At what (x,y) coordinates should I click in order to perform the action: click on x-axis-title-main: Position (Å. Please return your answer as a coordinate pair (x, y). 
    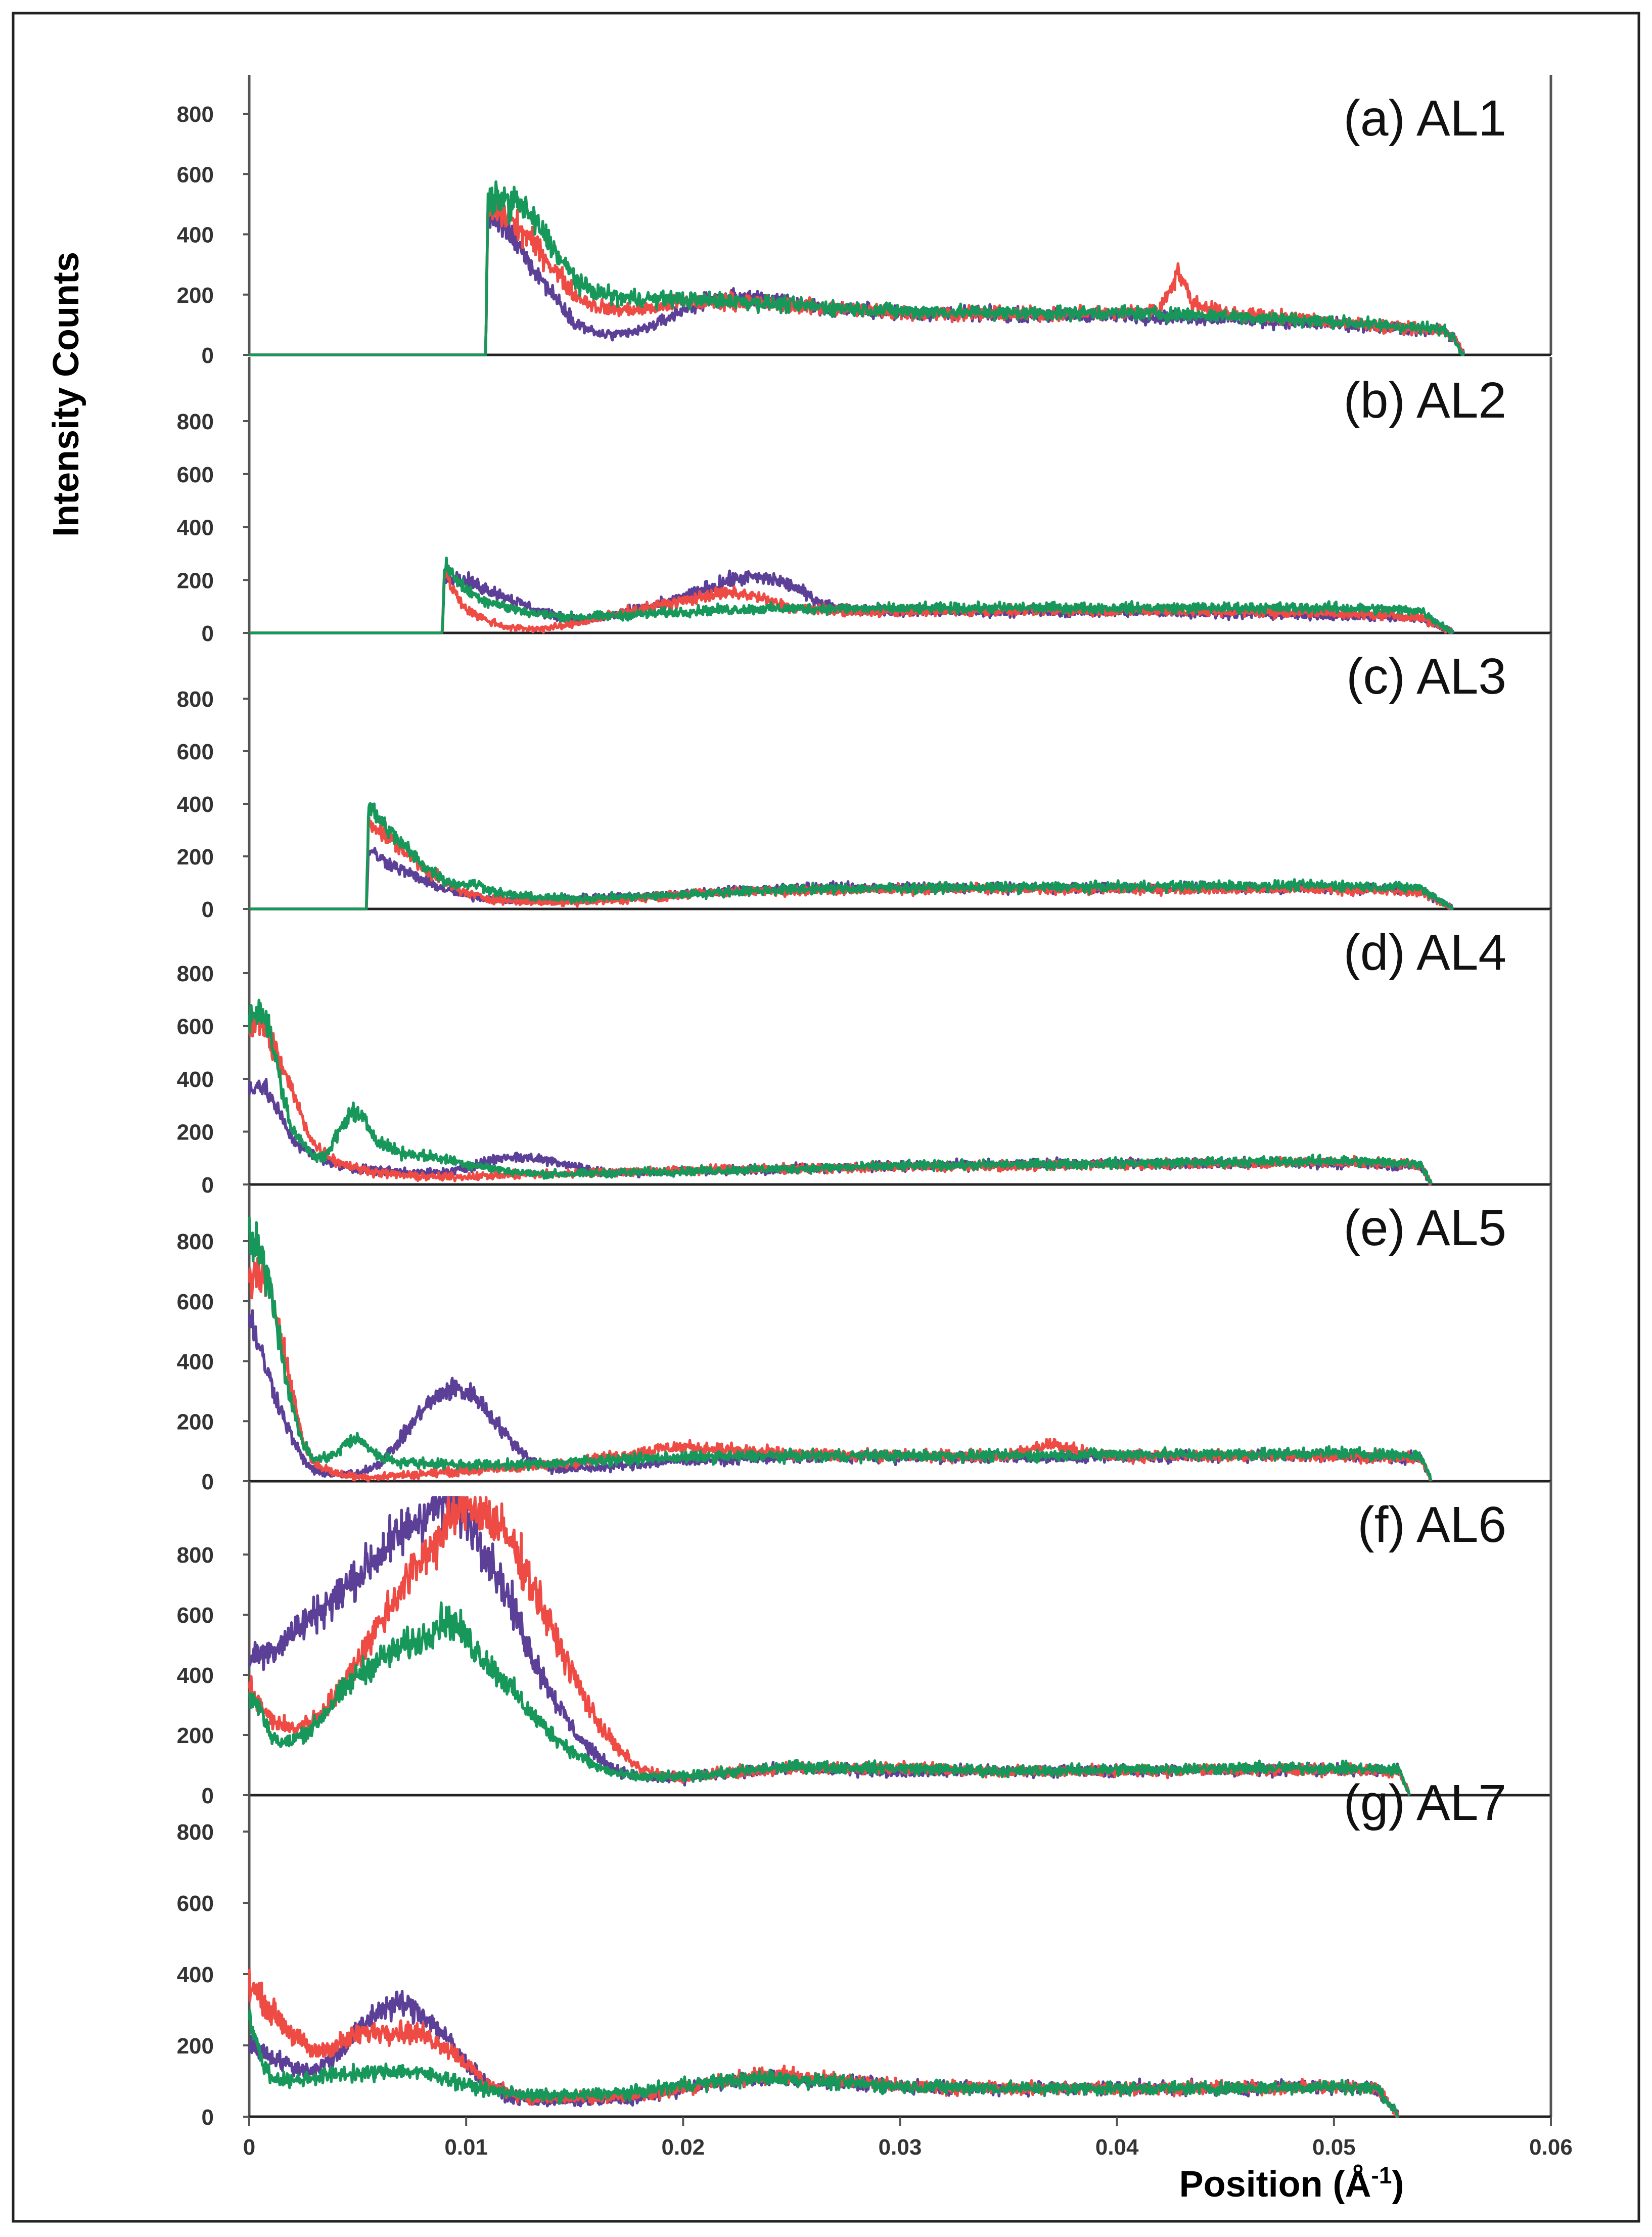
    Looking at the image, I should click on (1275, 2184).